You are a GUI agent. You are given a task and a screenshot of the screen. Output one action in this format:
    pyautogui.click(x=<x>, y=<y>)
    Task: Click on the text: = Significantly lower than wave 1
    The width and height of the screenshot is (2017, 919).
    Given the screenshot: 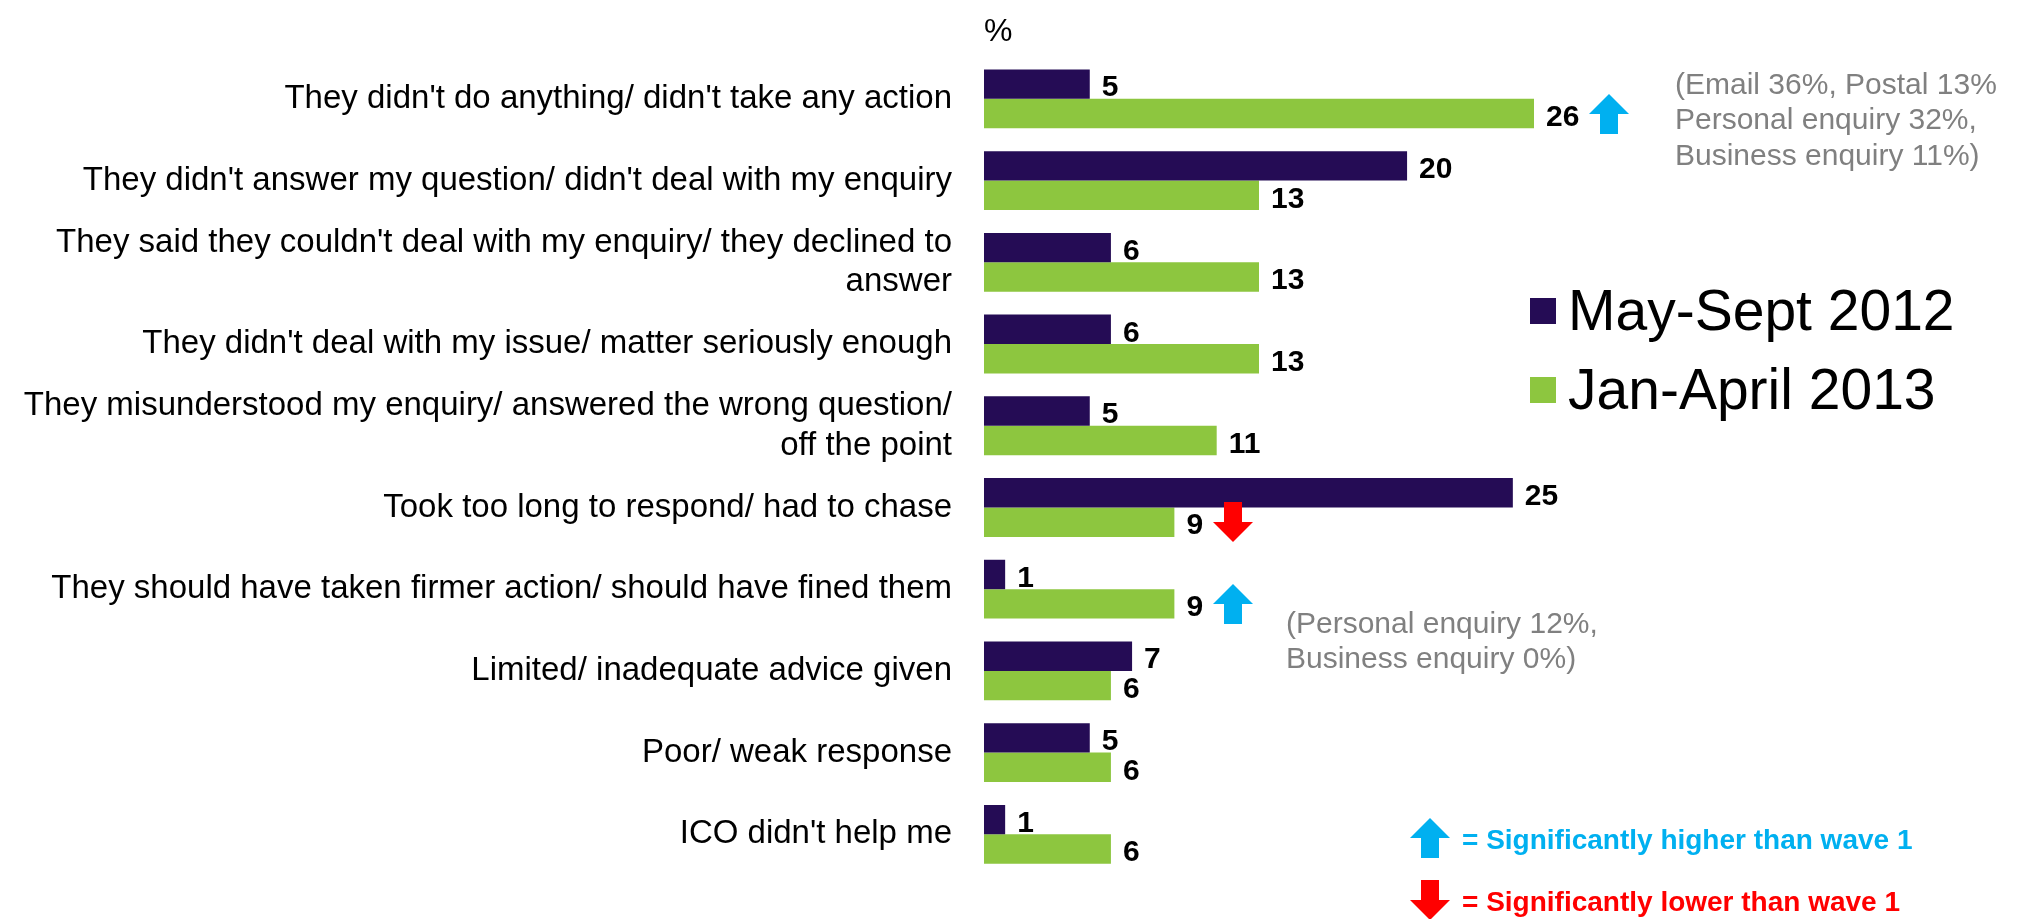 What is the action you would take?
    pyautogui.click(x=1681, y=902)
    